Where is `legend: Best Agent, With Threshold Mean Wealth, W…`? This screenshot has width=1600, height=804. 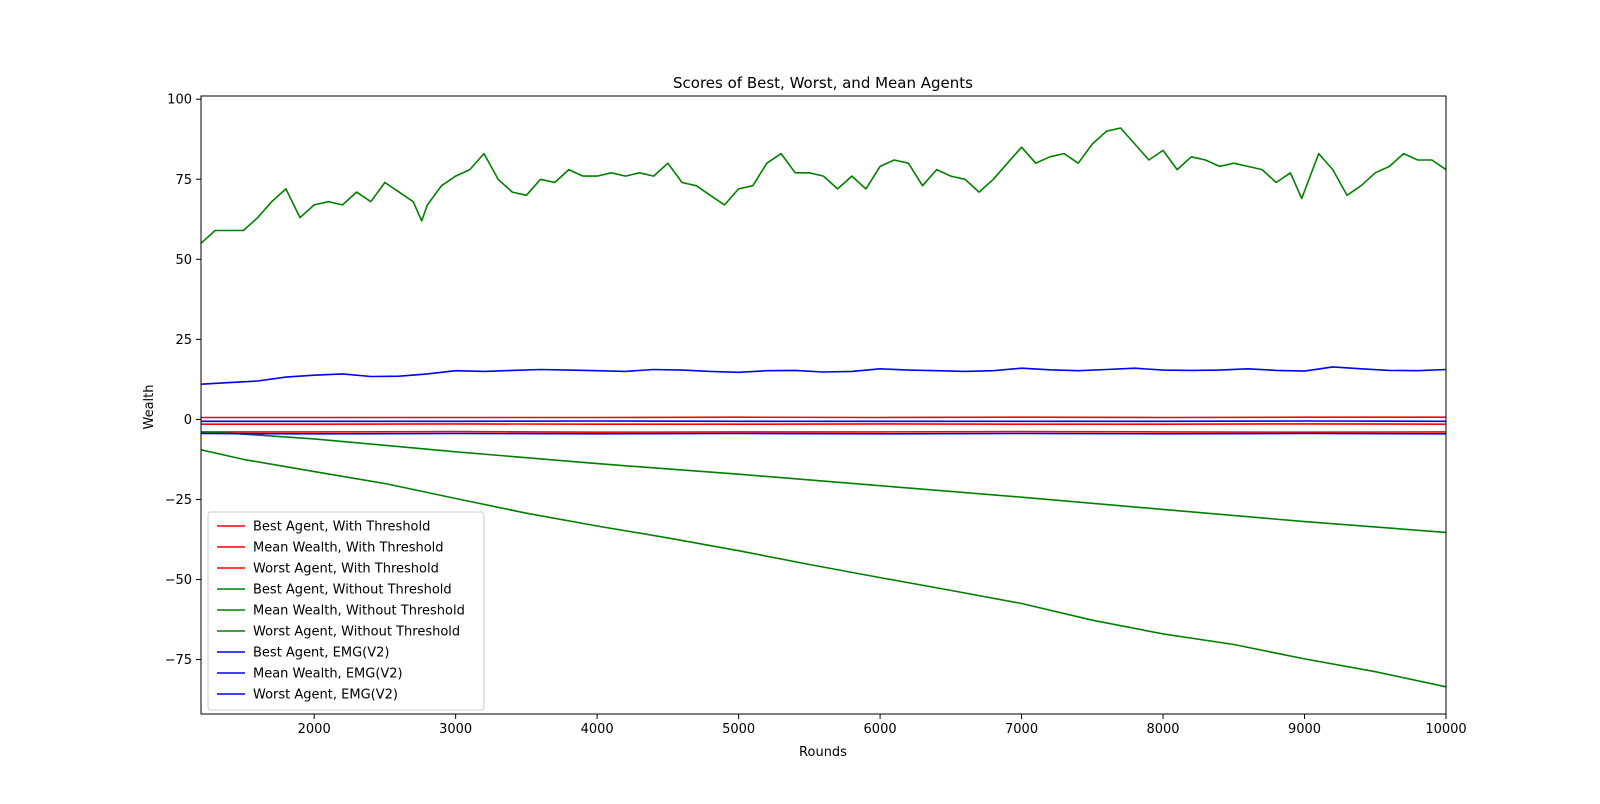
legend: Best Agent, With Threshold Mean Wealth, W… is located at coordinates (346, 611).